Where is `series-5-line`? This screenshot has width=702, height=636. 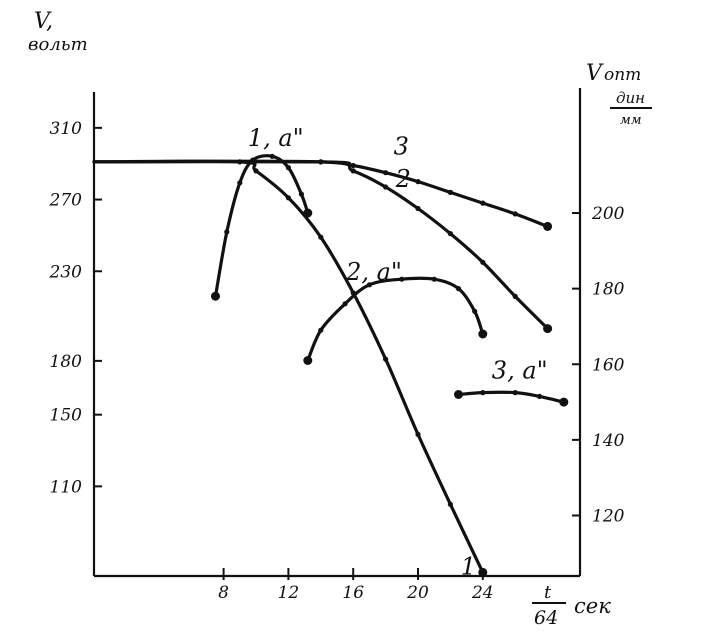 series-5-line is located at coordinates (395, 319).